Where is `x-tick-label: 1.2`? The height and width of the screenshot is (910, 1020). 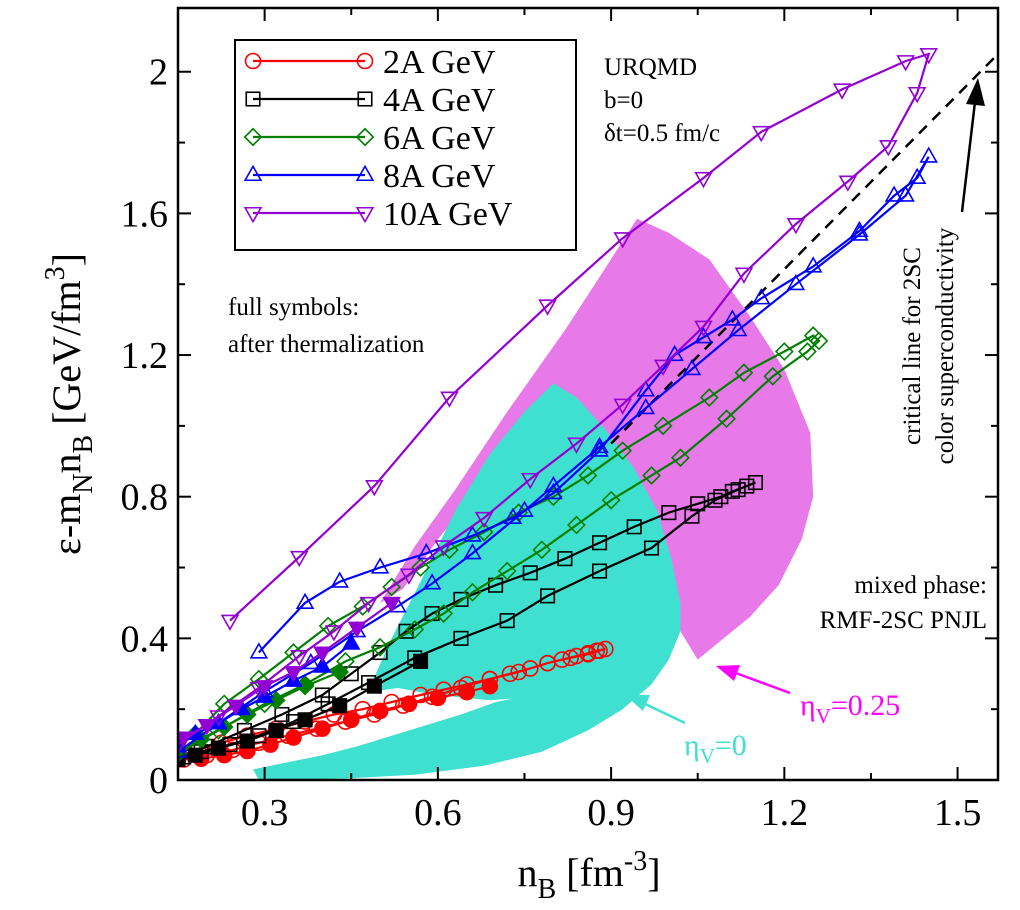 x-tick-label: 1.2 is located at coordinates (785, 813).